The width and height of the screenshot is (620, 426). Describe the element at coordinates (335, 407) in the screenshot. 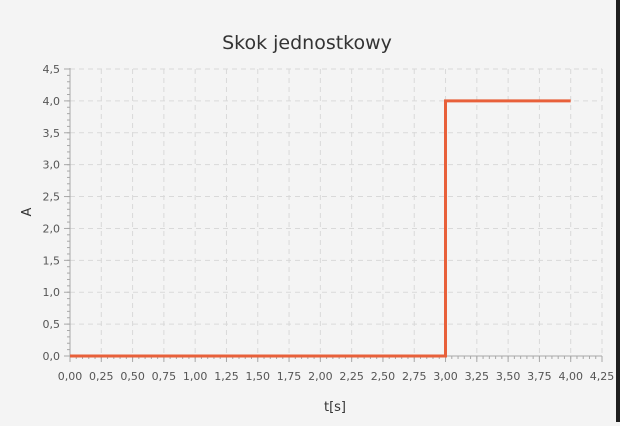

I see `x-axis-label: t[s]` at that location.